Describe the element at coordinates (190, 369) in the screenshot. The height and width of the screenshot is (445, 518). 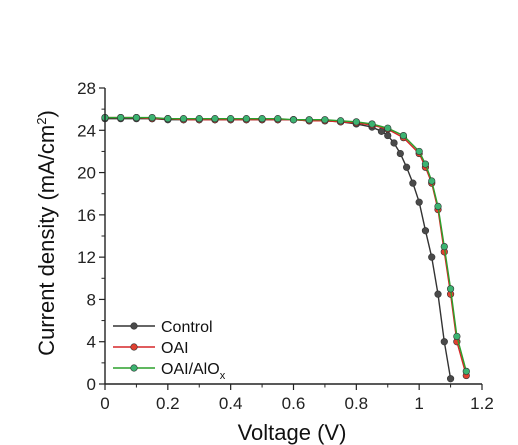
I see `legend-label-text: OAI/AlO` at that location.